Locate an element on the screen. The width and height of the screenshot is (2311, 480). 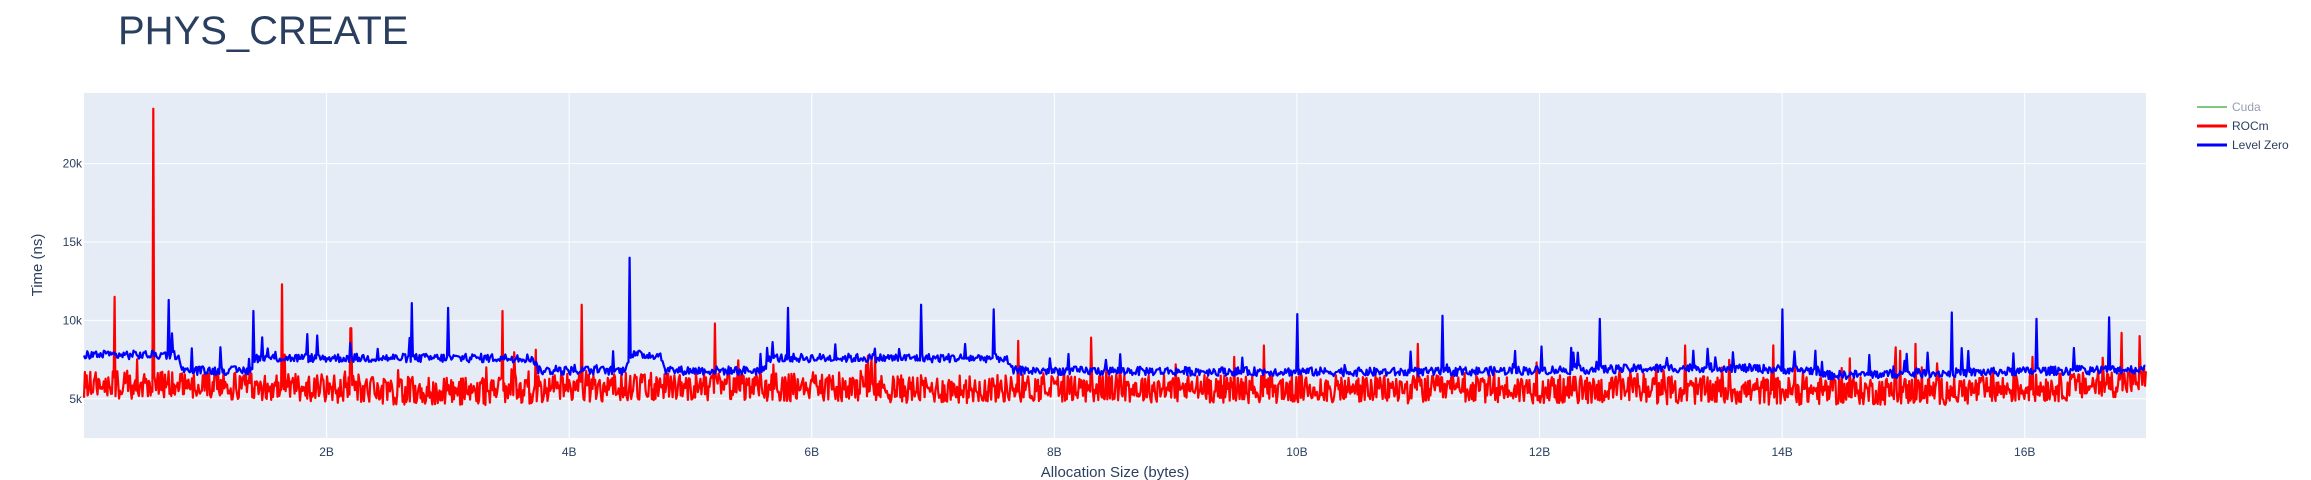
x-tick-label-1: 4B is located at coordinates (569, 452).